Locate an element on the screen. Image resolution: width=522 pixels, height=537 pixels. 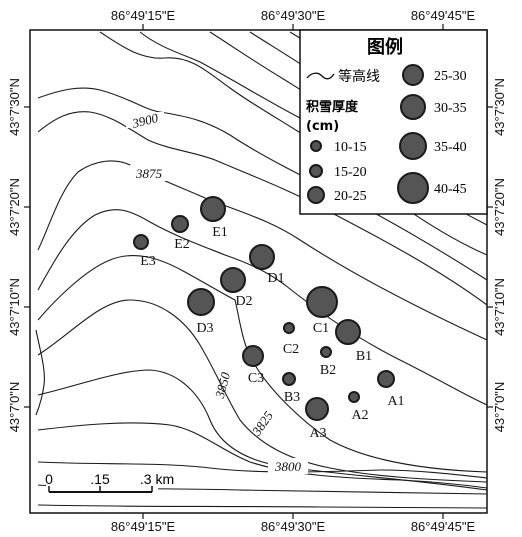
legend-class: 35-40 is located at coordinates (450, 147).